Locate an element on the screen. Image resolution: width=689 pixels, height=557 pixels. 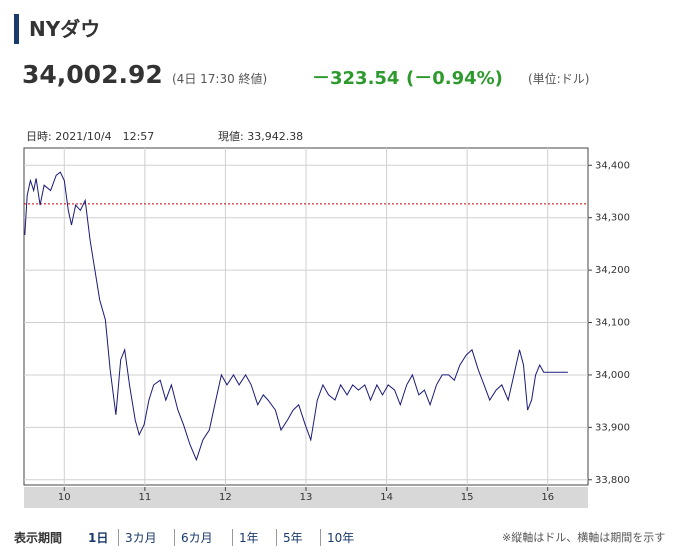
x-axis-band is located at coordinates (306, 497).